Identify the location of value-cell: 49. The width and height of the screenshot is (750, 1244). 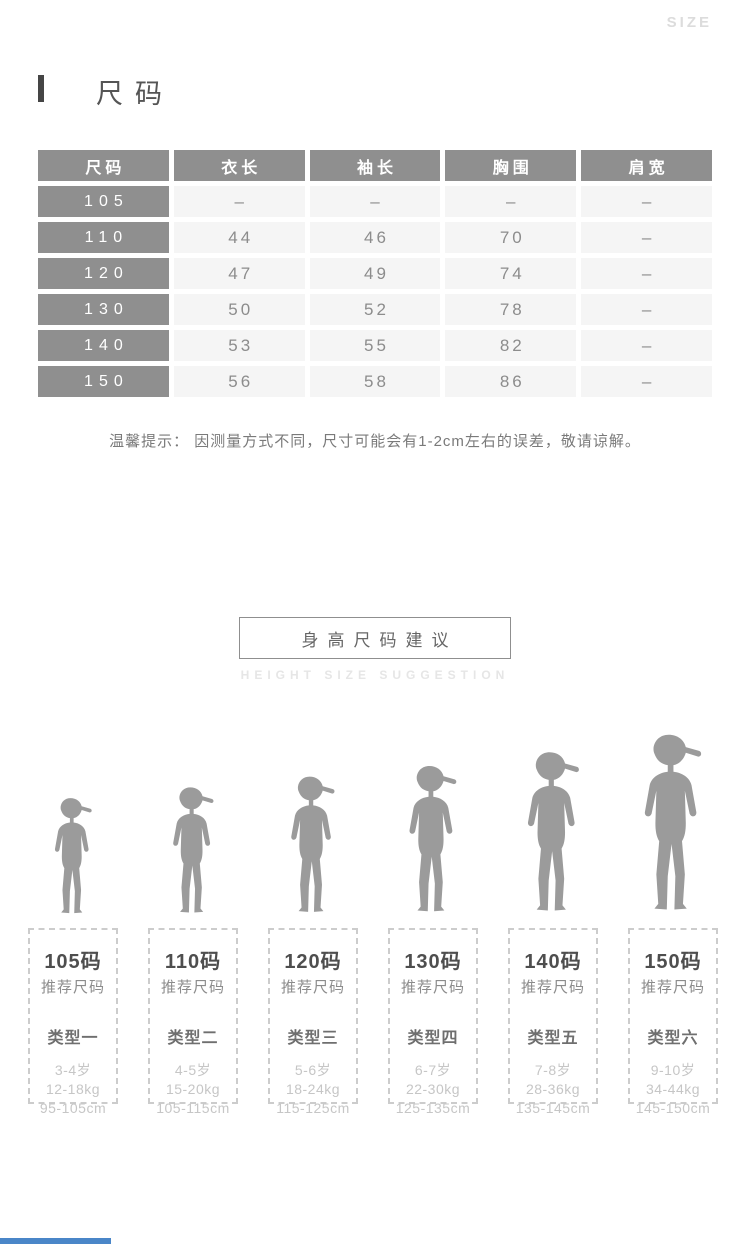
(375, 273).